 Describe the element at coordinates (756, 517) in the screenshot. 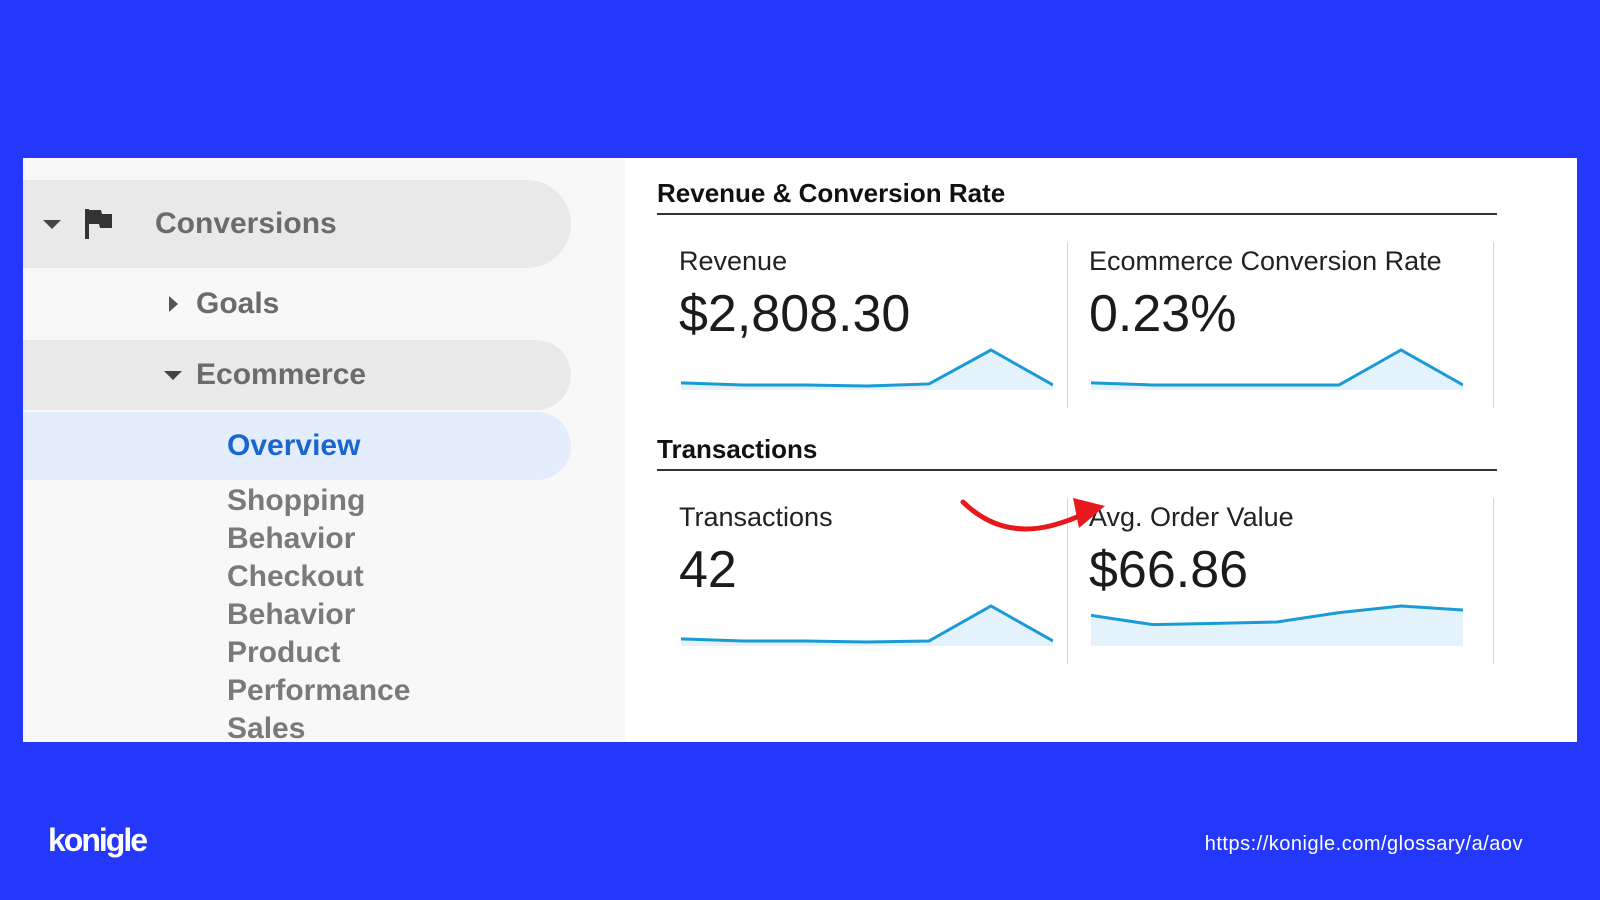

I see `metric-label: Transactions` at that location.